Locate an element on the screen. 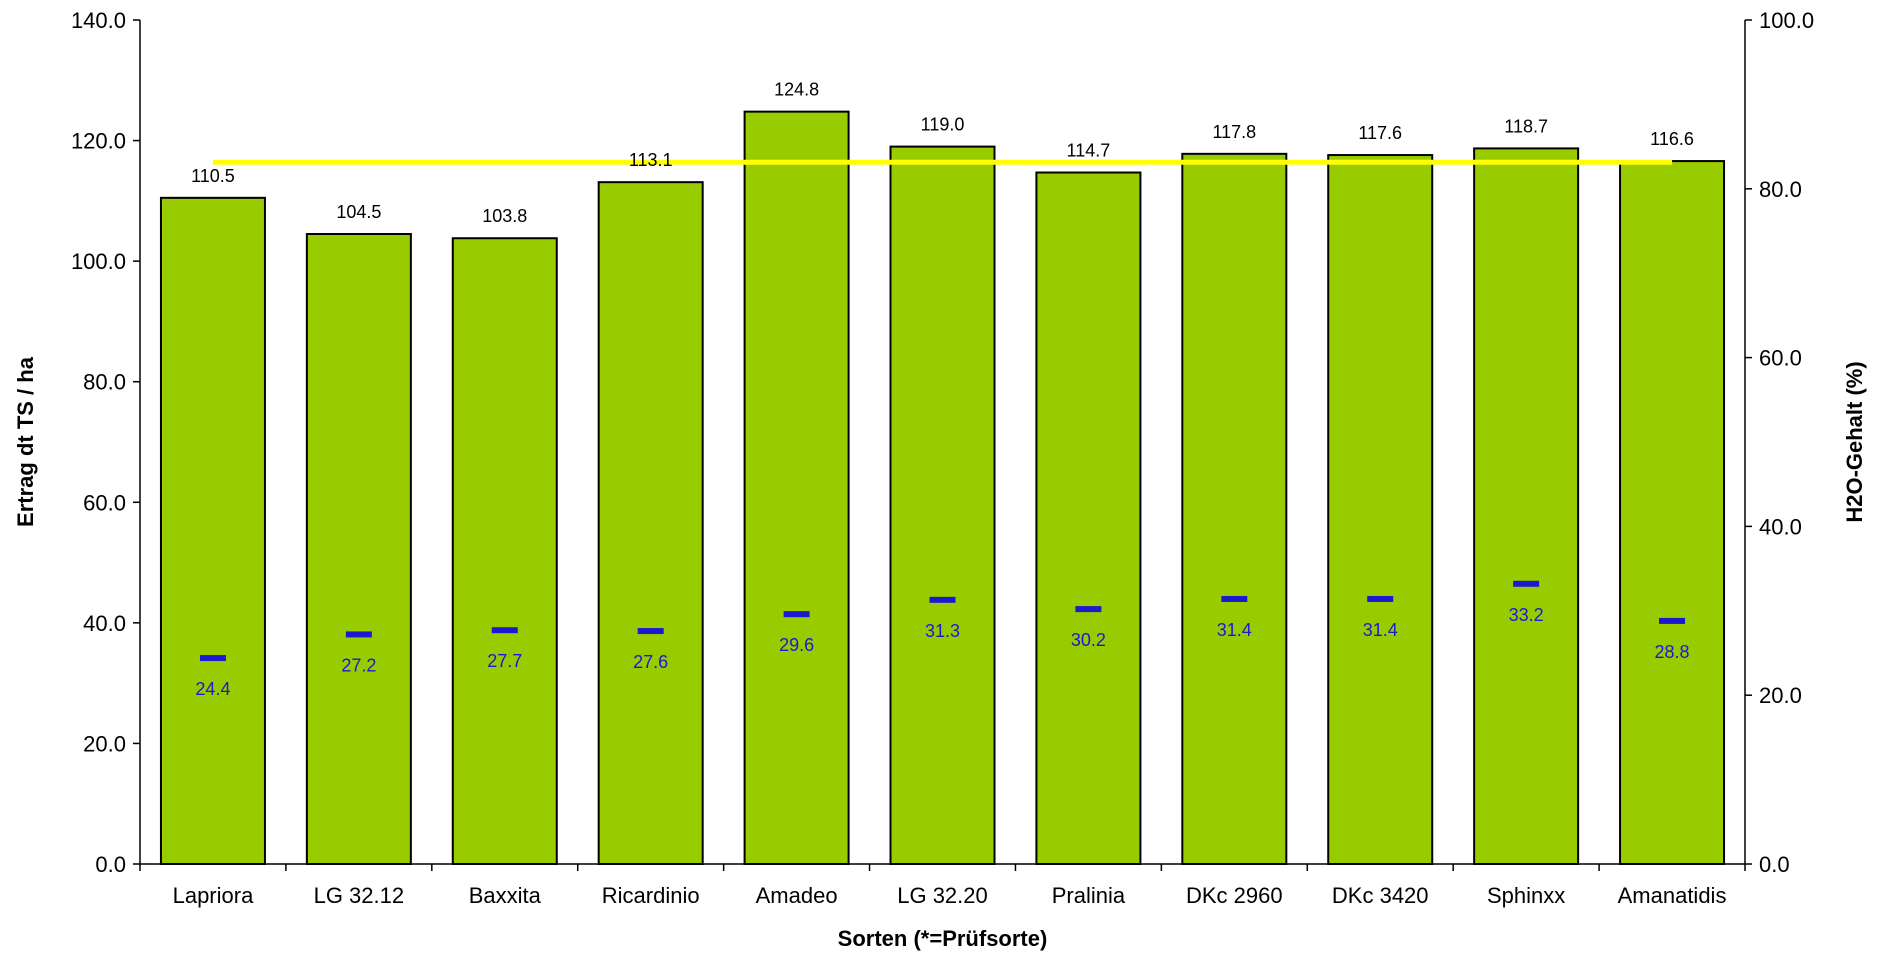 The height and width of the screenshot is (954, 1887). marker-value-label: 24.4 is located at coordinates (212, 689).